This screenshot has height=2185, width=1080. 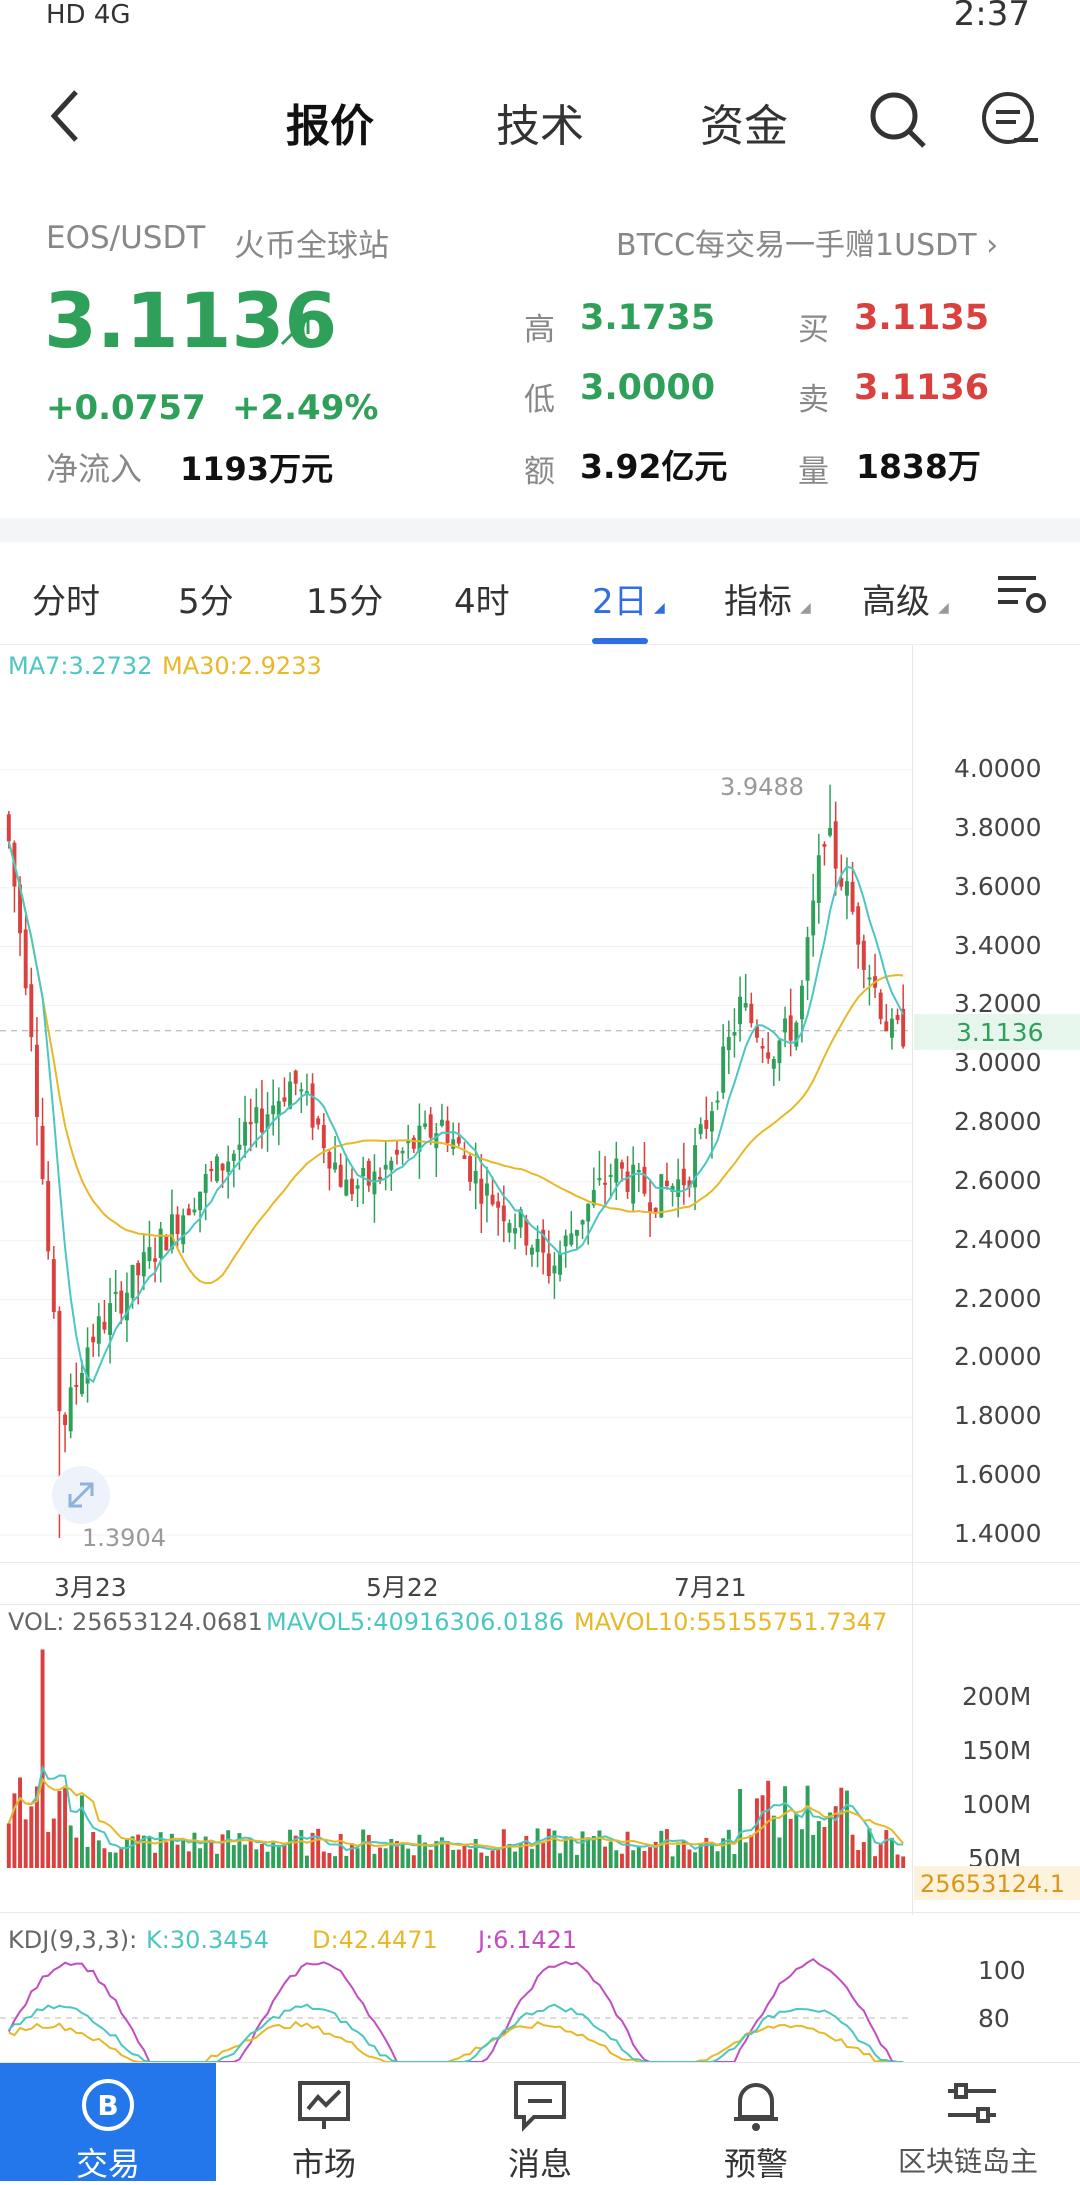 What do you see at coordinates (65, 118) in the screenshot?
I see `back-icon` at bounding box center [65, 118].